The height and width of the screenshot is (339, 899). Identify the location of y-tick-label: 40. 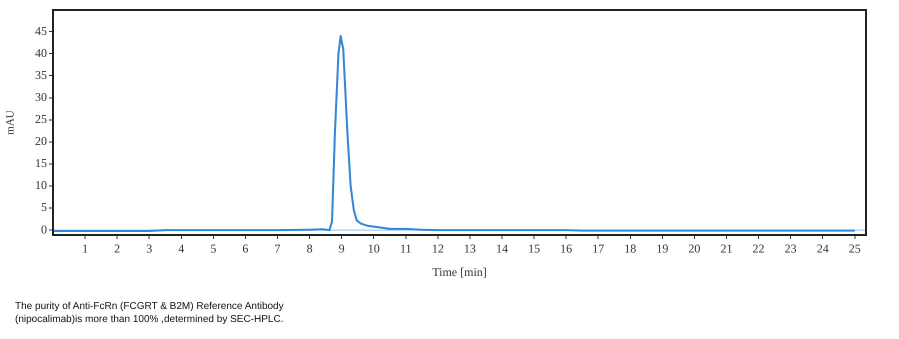
(41, 53).